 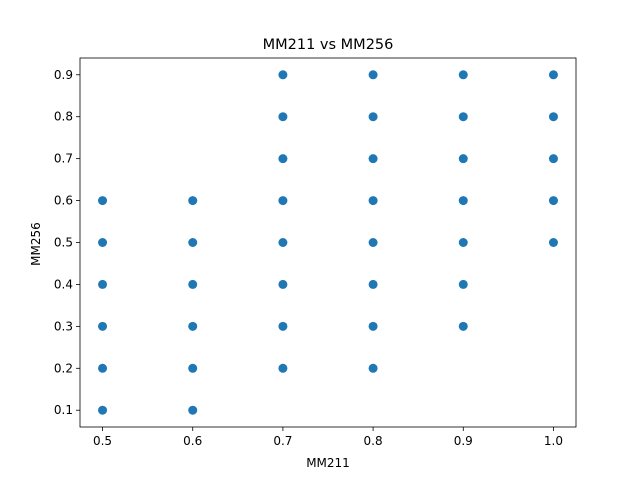 I want to click on x-tick-label: 0.8, so click(x=373, y=441).